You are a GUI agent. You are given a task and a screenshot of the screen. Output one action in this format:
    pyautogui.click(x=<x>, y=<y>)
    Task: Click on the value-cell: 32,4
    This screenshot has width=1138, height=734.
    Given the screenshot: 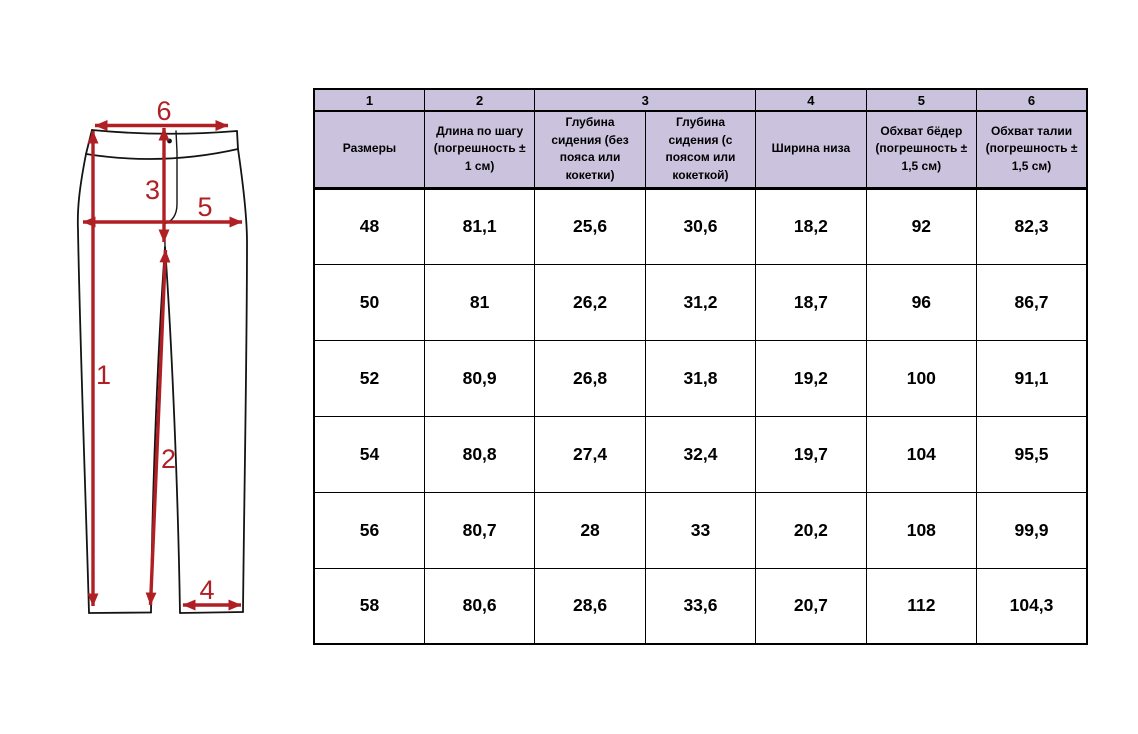 What is the action you would take?
    pyautogui.click(x=700, y=454)
    